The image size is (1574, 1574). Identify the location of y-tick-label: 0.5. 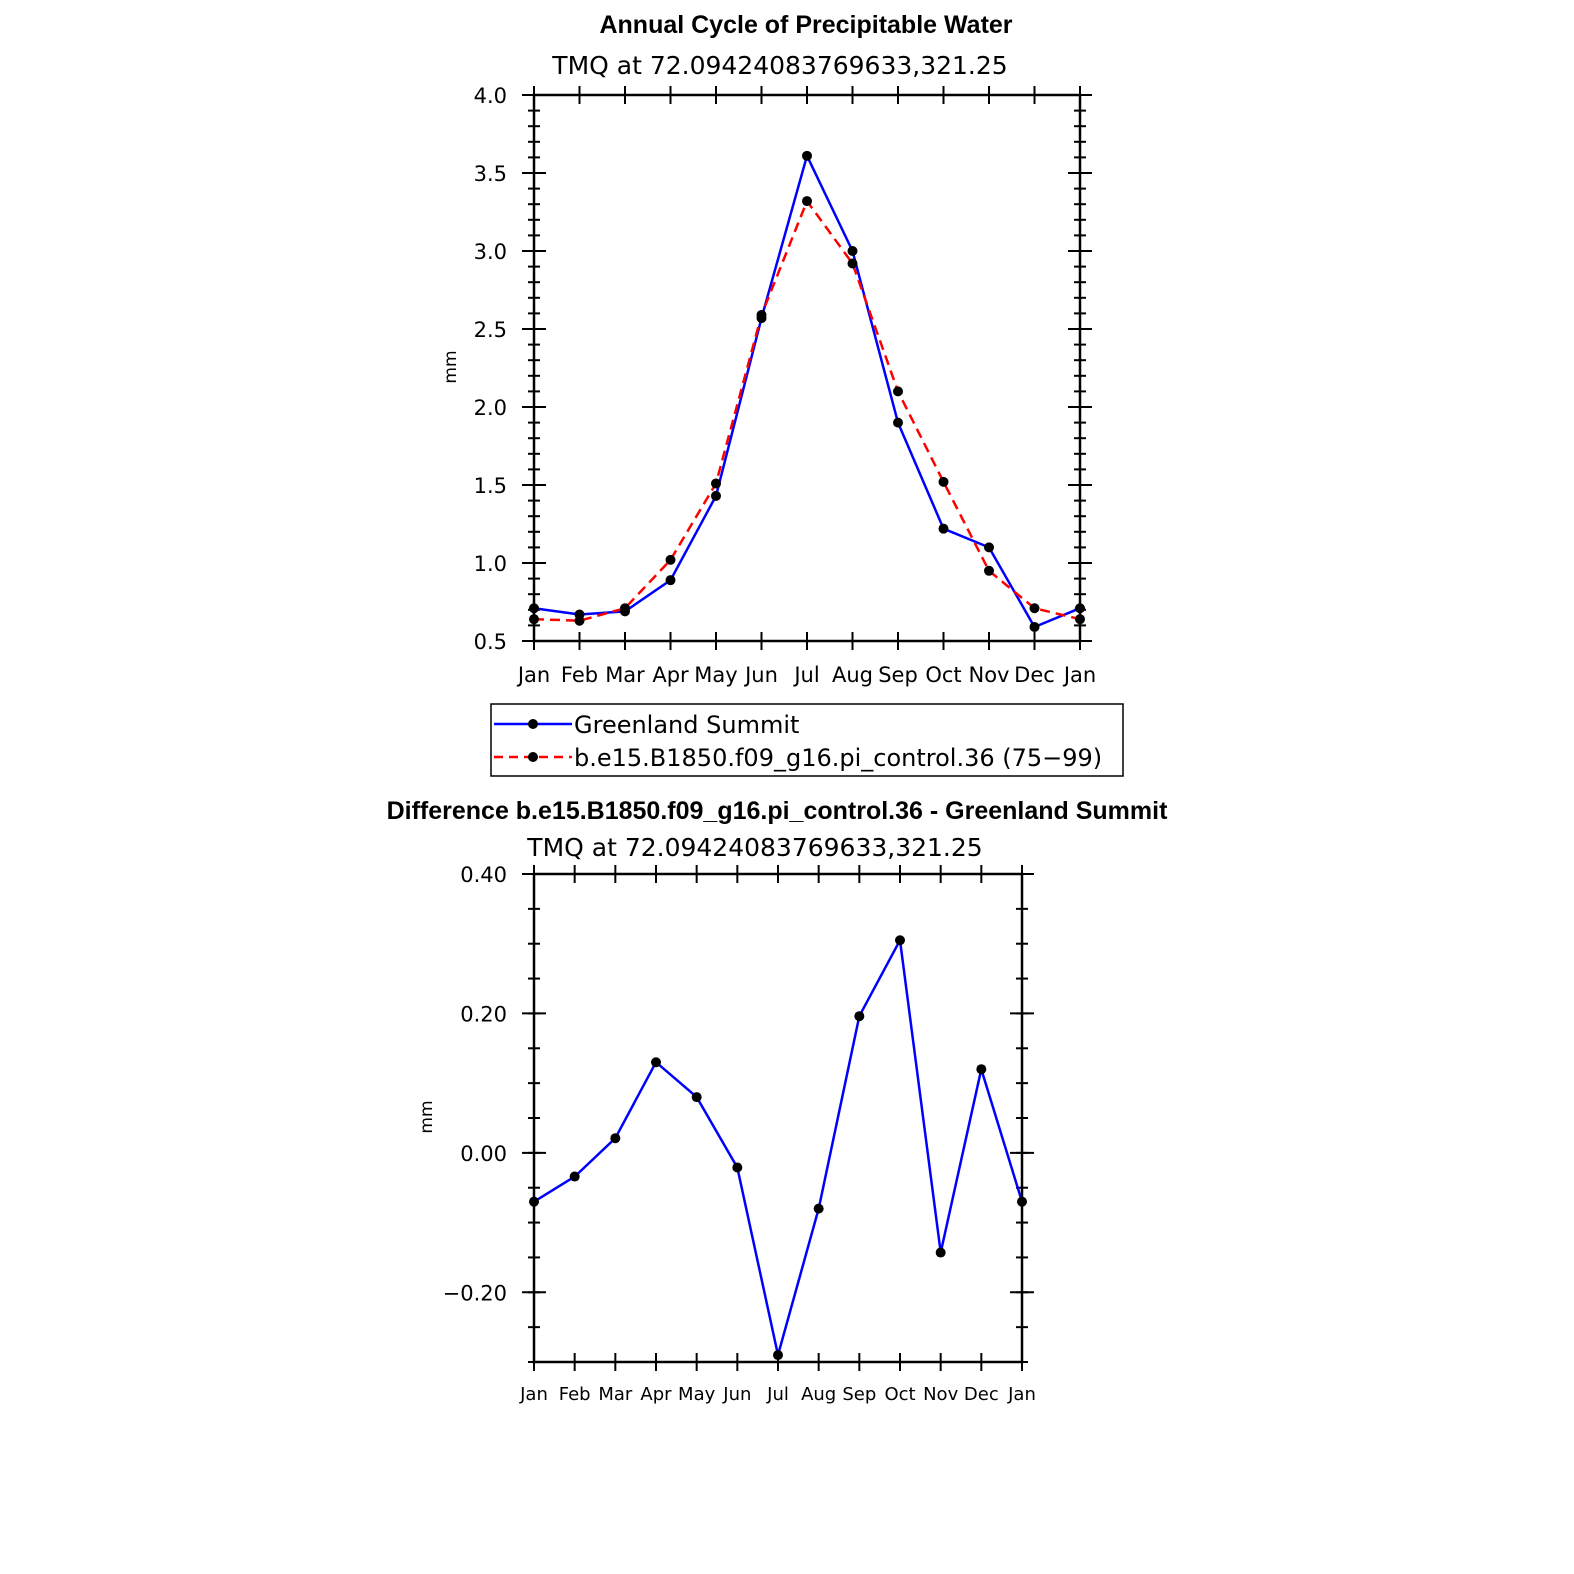
(490, 642).